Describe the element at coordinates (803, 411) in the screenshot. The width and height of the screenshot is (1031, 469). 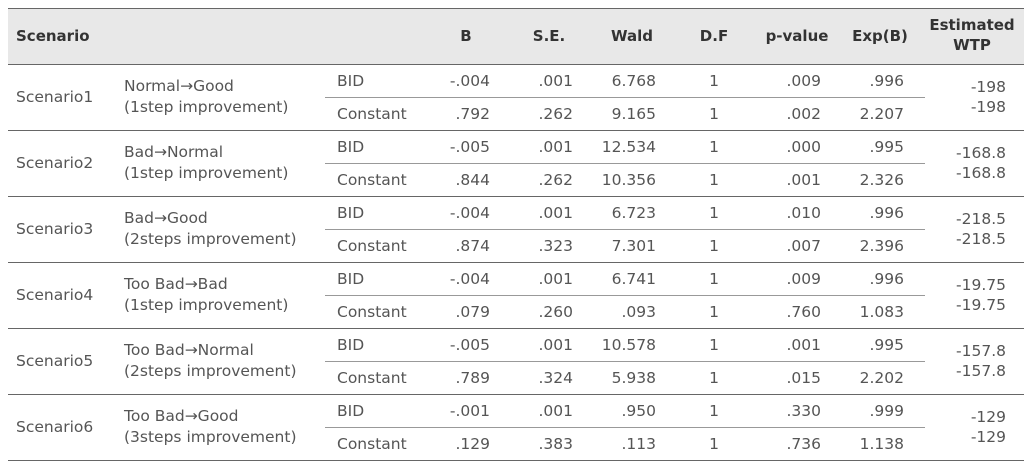
I see `cell: .330` at that location.